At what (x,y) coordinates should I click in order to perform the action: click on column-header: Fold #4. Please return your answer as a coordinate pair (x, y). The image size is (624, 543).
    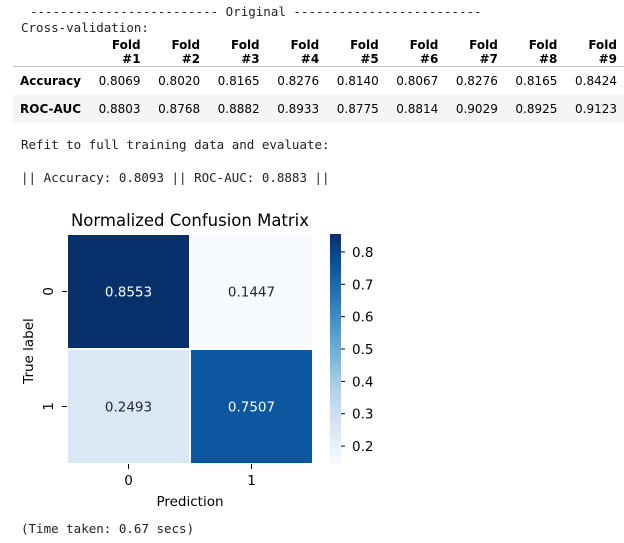
    Looking at the image, I should click on (296, 52).